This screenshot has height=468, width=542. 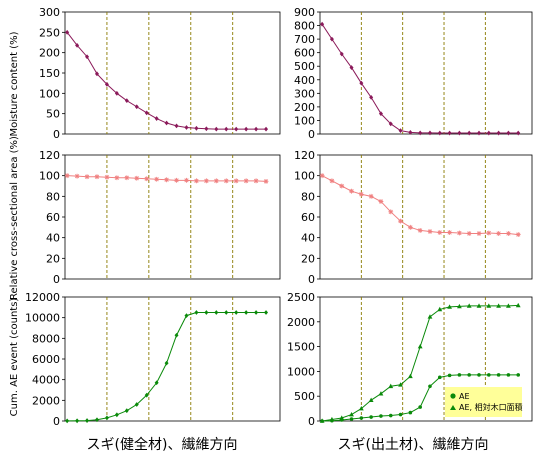 What do you see at coordinates (46, 338) in the screenshot?
I see `y-tick-label: 8000` at bounding box center [46, 338].